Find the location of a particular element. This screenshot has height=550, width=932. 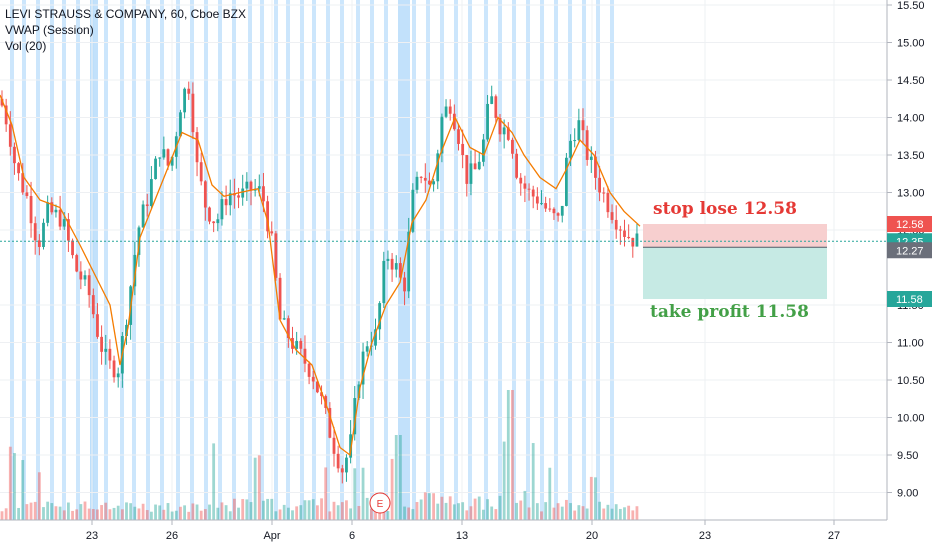

risk-reward-zones is located at coordinates (735, 261).